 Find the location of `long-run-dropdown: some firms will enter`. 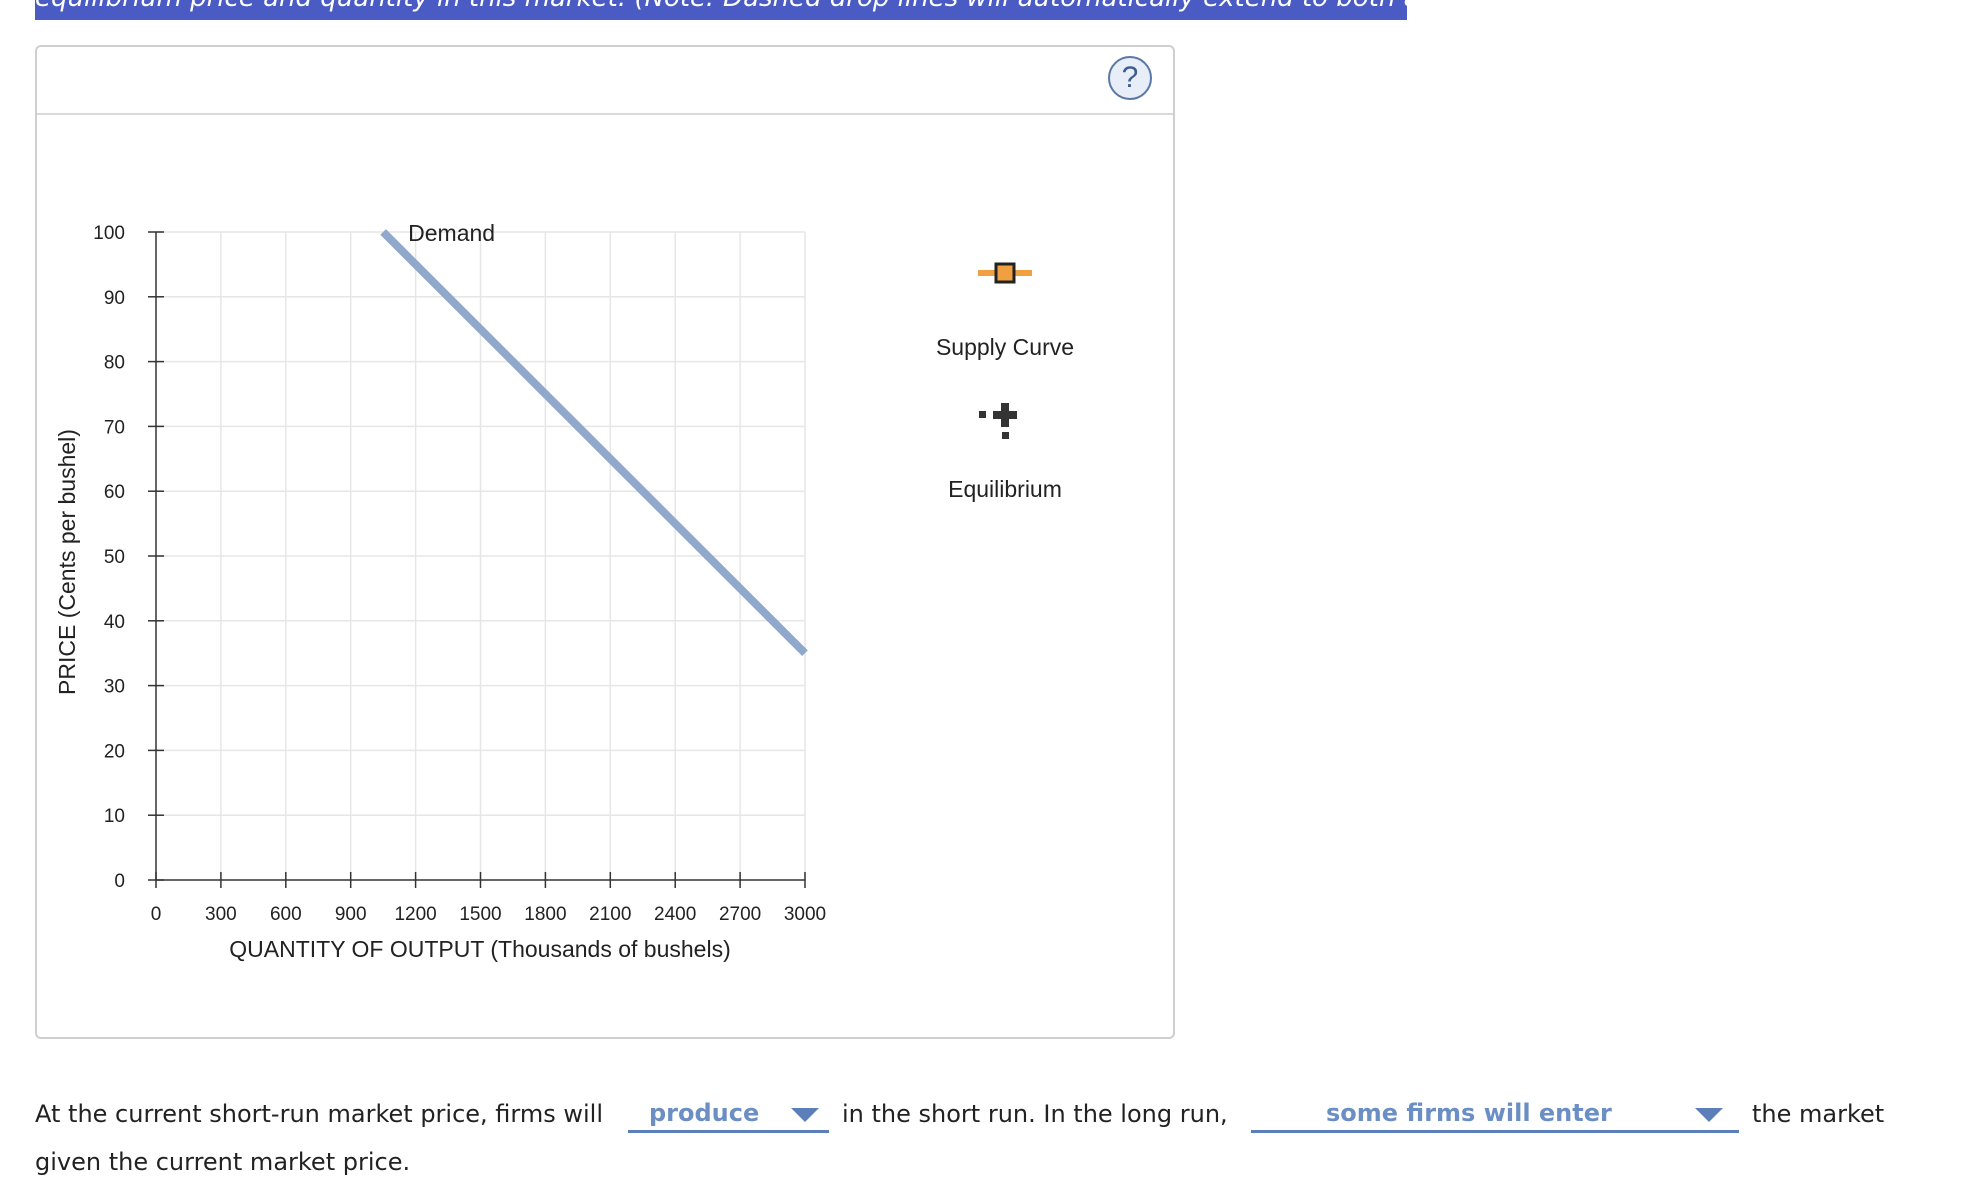

long-run-dropdown: some firms will enter is located at coordinates (1495, 1114).